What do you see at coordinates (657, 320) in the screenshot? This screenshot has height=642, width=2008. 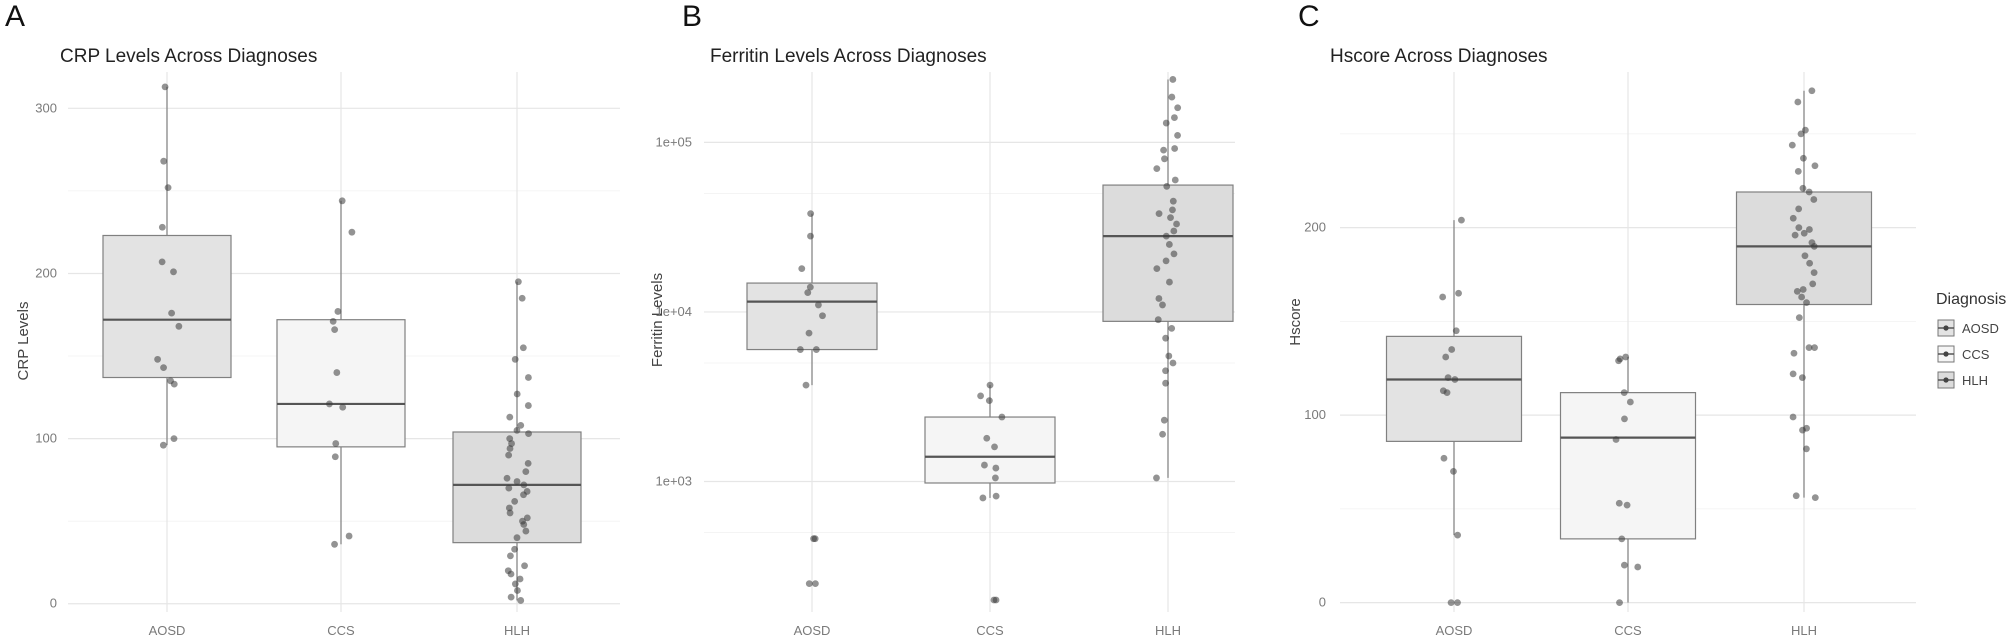 I see `panel-b-y-axis-label: Ferritin Levels` at bounding box center [657, 320].